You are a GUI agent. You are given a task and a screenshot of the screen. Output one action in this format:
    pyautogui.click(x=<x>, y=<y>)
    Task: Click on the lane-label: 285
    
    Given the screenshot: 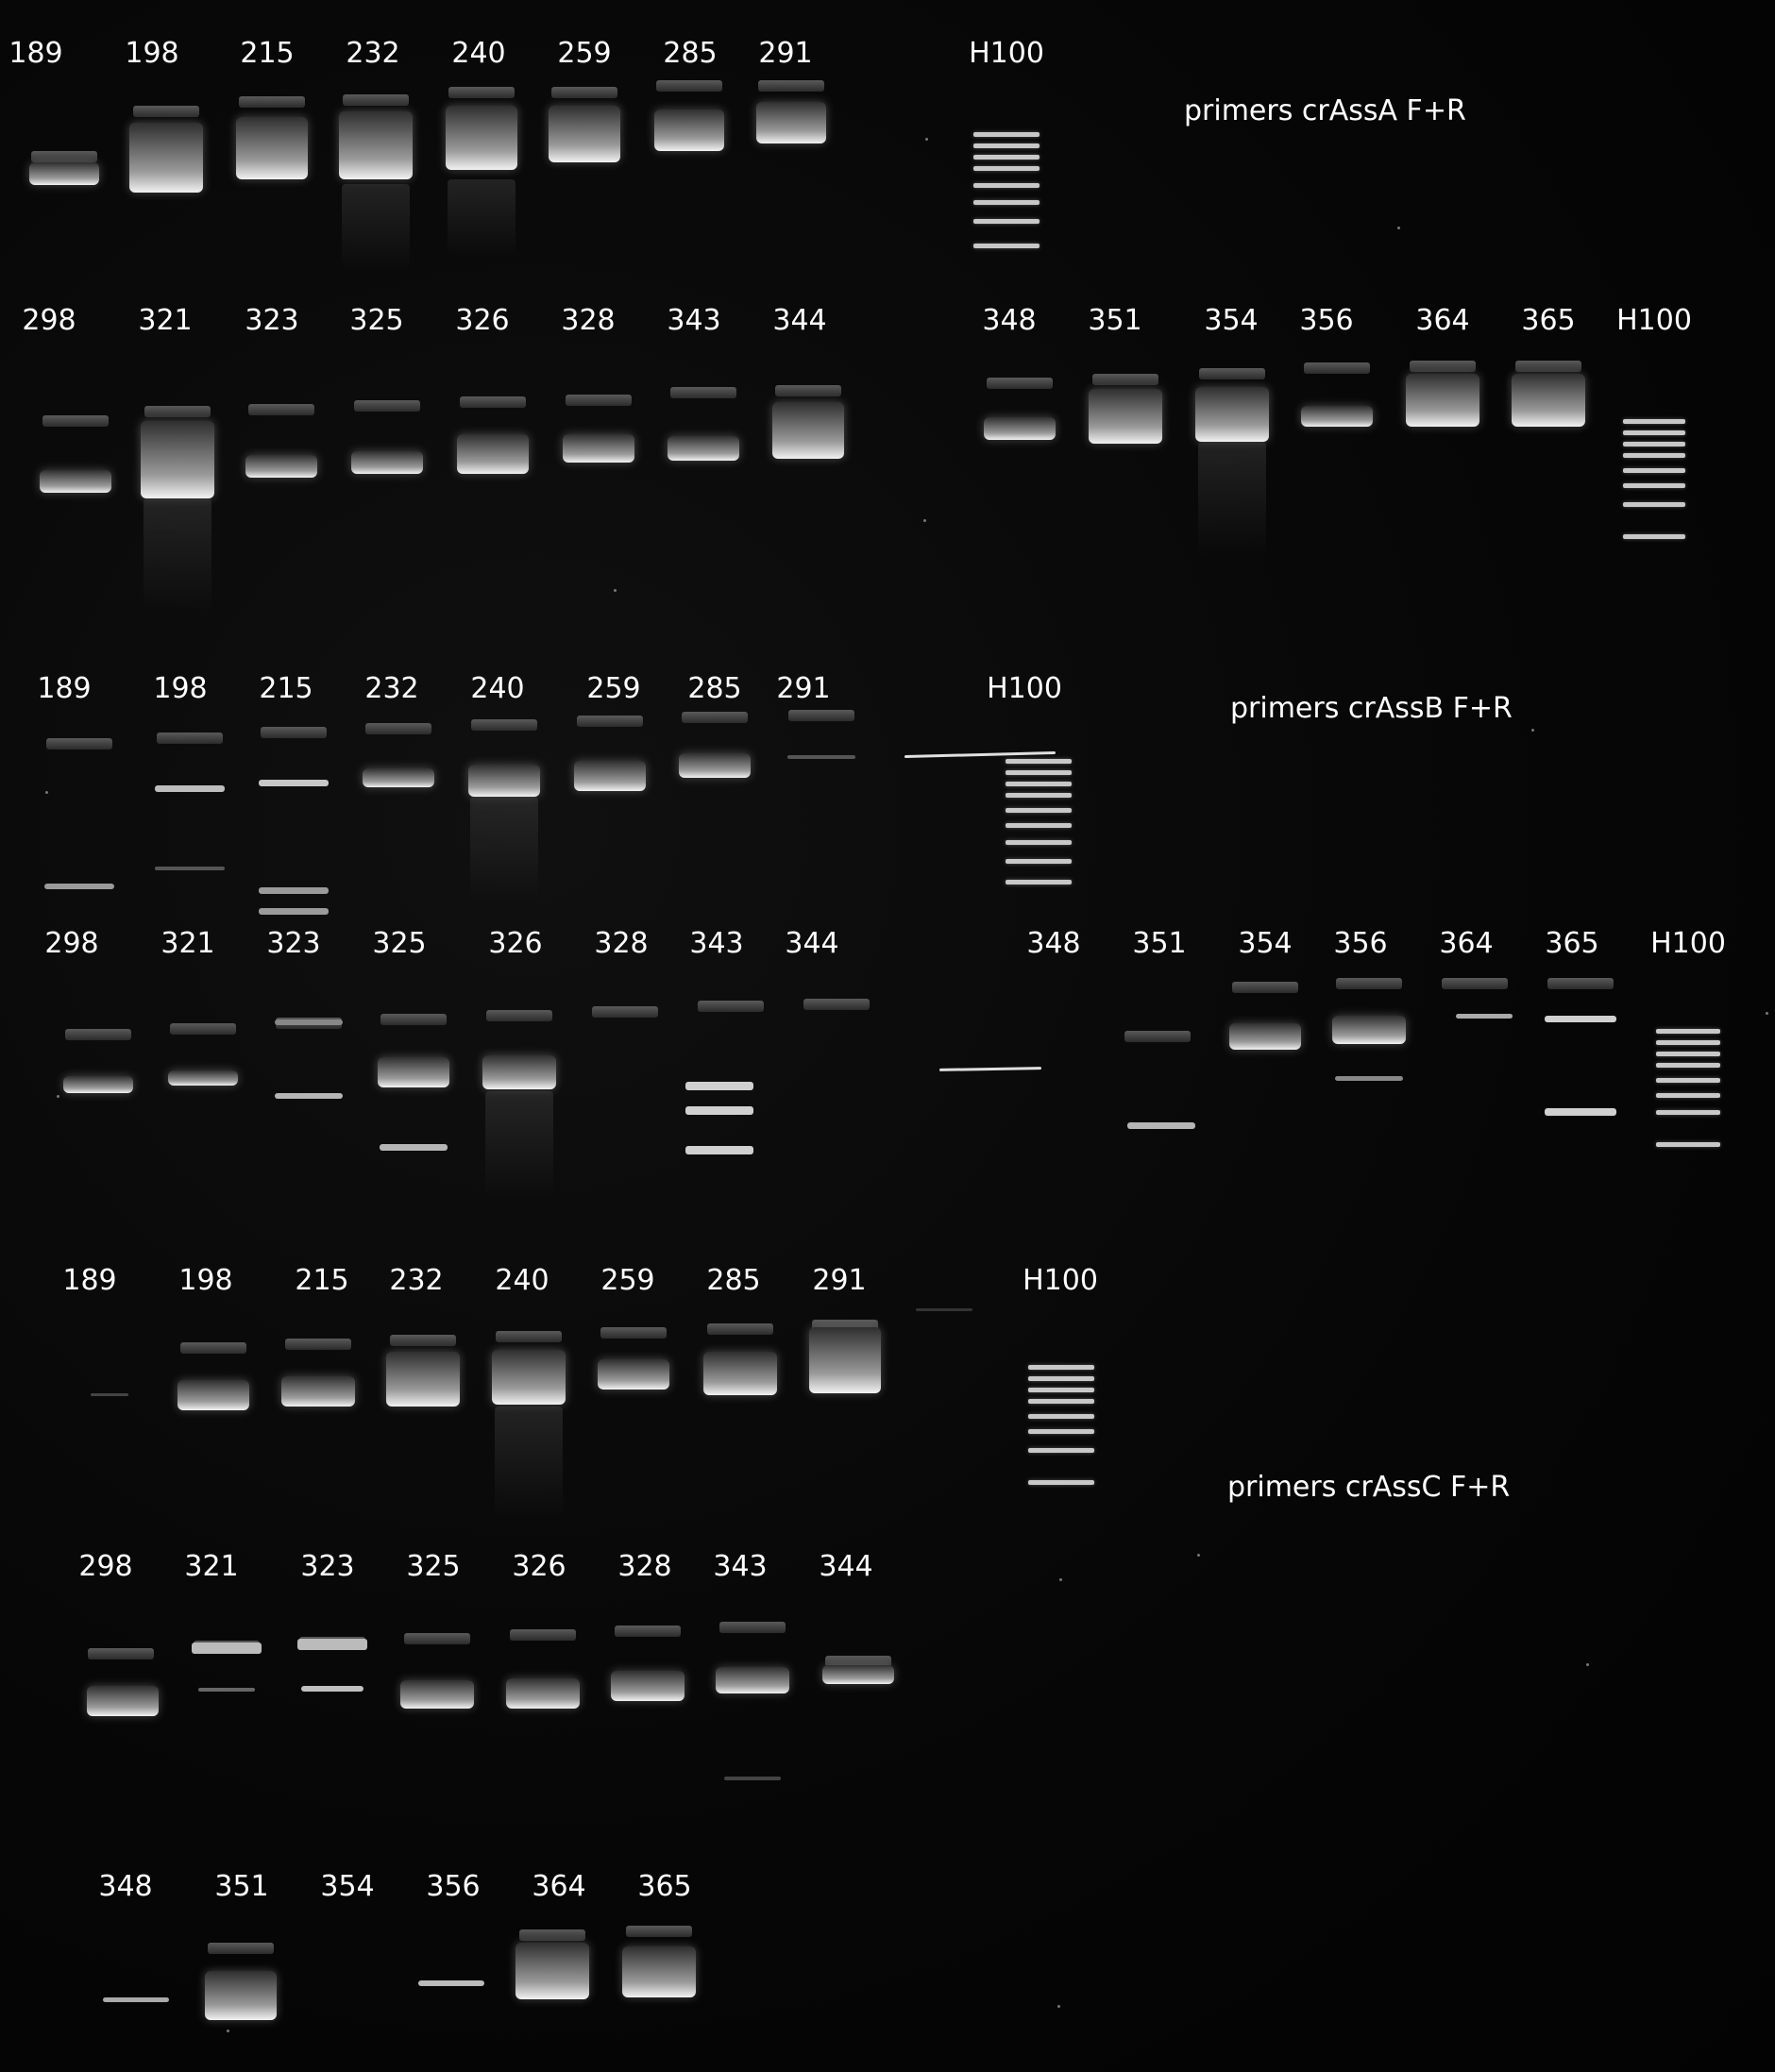 What is the action you would take?
    pyautogui.click(x=733, y=1280)
    